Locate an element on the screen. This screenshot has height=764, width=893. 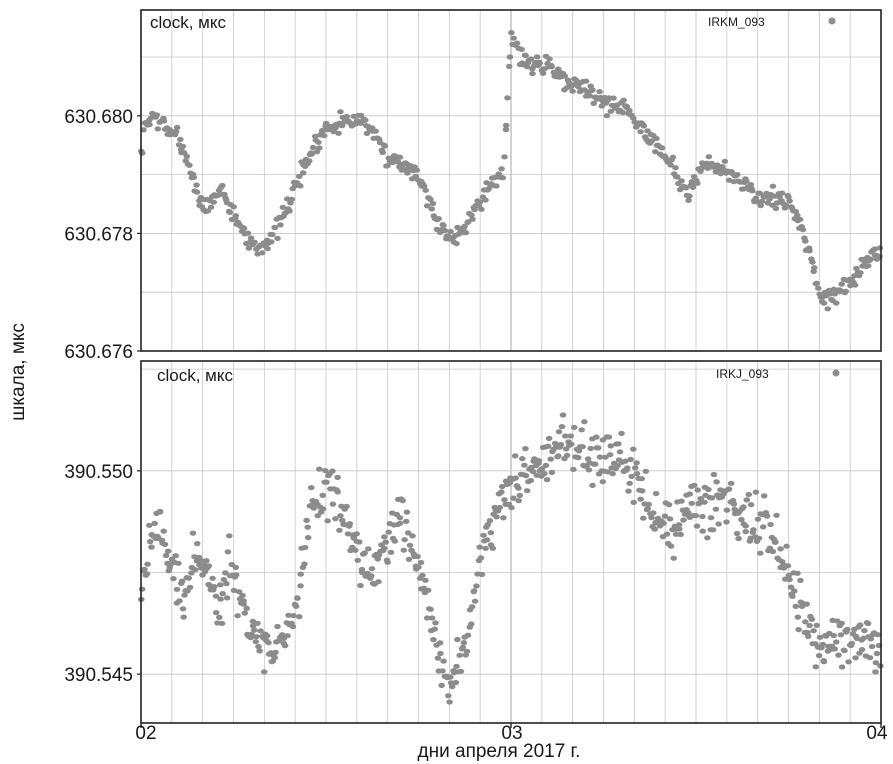
x-tick-label: 03 is located at coordinates (511, 733).